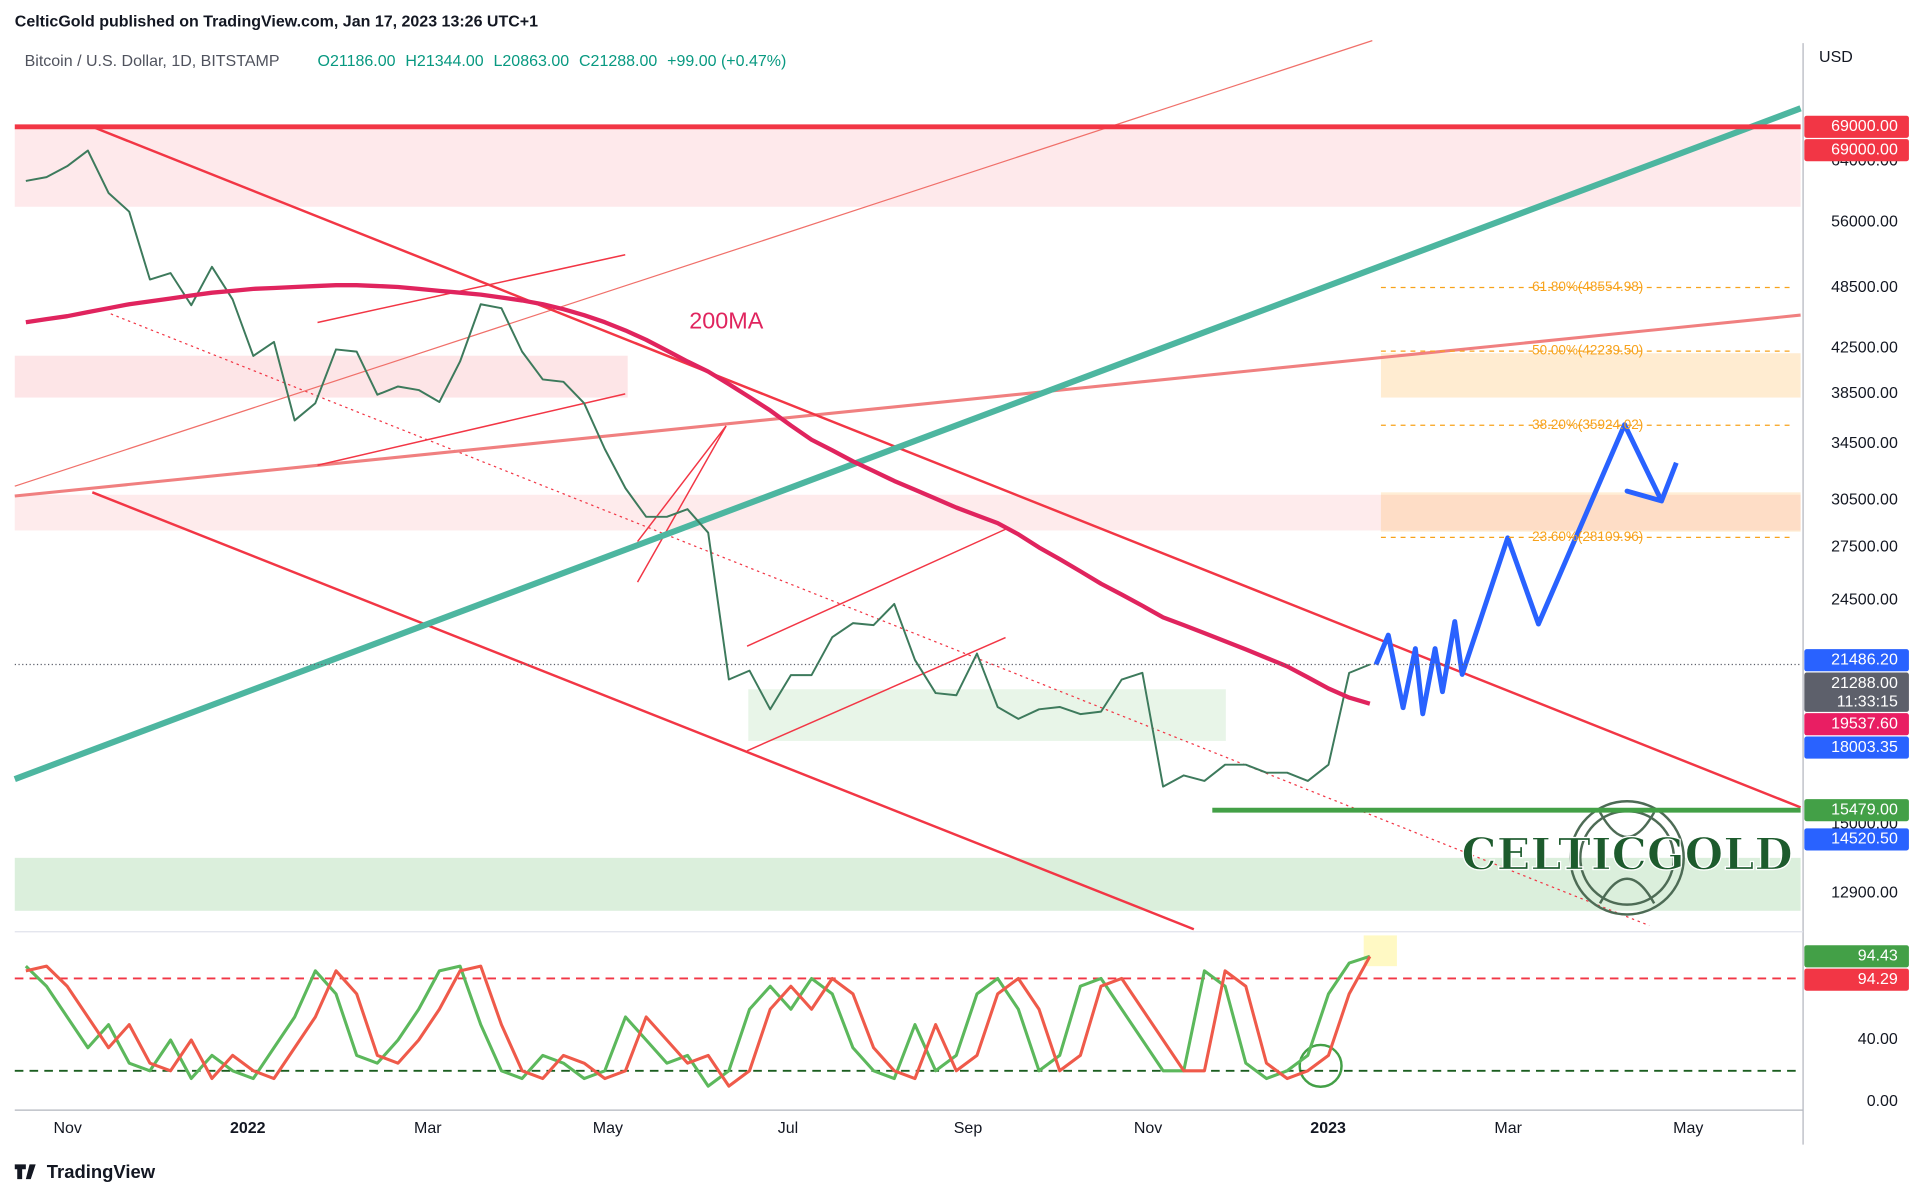 The height and width of the screenshot is (1193, 1920). What do you see at coordinates (726, 321) in the screenshot?
I see `series-label: 200MA` at bounding box center [726, 321].